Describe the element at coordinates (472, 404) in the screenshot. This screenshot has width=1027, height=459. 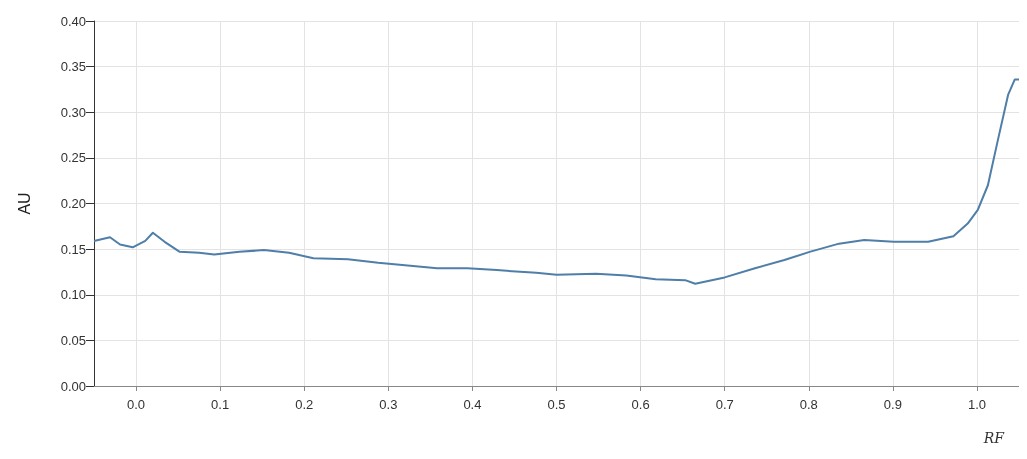
I see `x-tick-label: 0.4` at that location.